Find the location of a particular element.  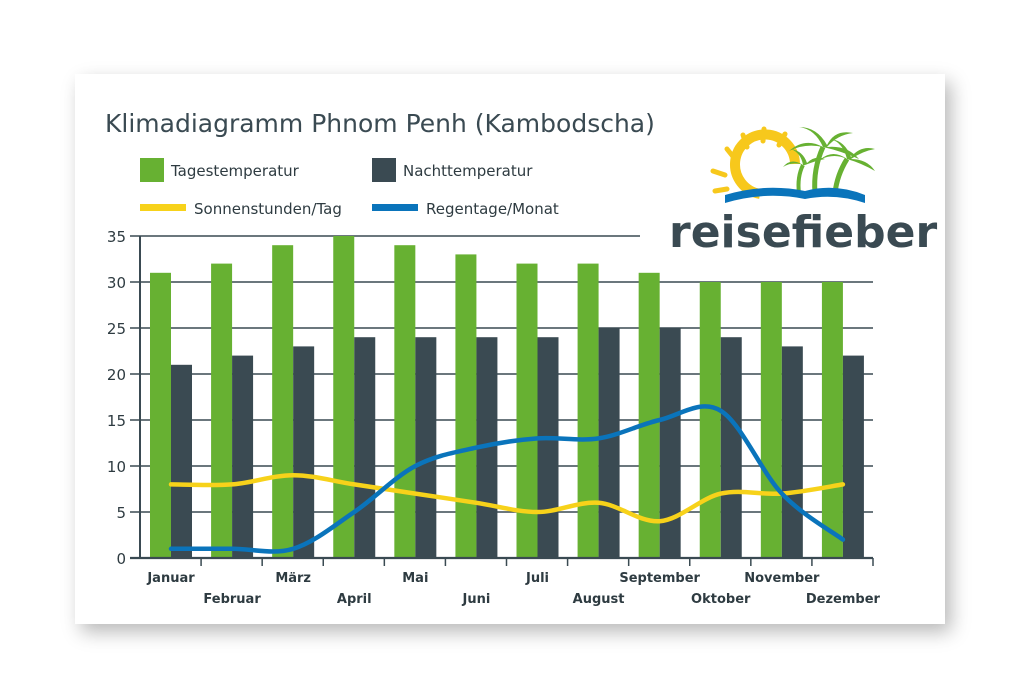

x-tick-label: Juli is located at coordinates (537, 578).